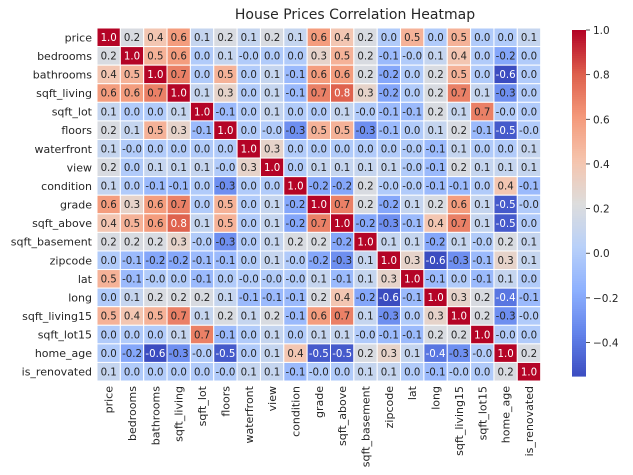 This screenshot has width=633, height=475. Describe the element at coordinates (272, 398) in the screenshot. I see `x-tick-label: view` at that location.